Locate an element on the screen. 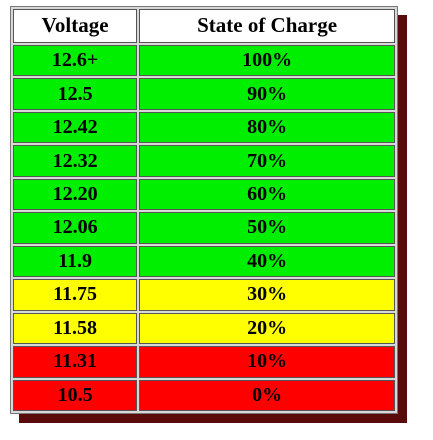 The image size is (433, 440). row: 12.20 60% is located at coordinates (204, 194).